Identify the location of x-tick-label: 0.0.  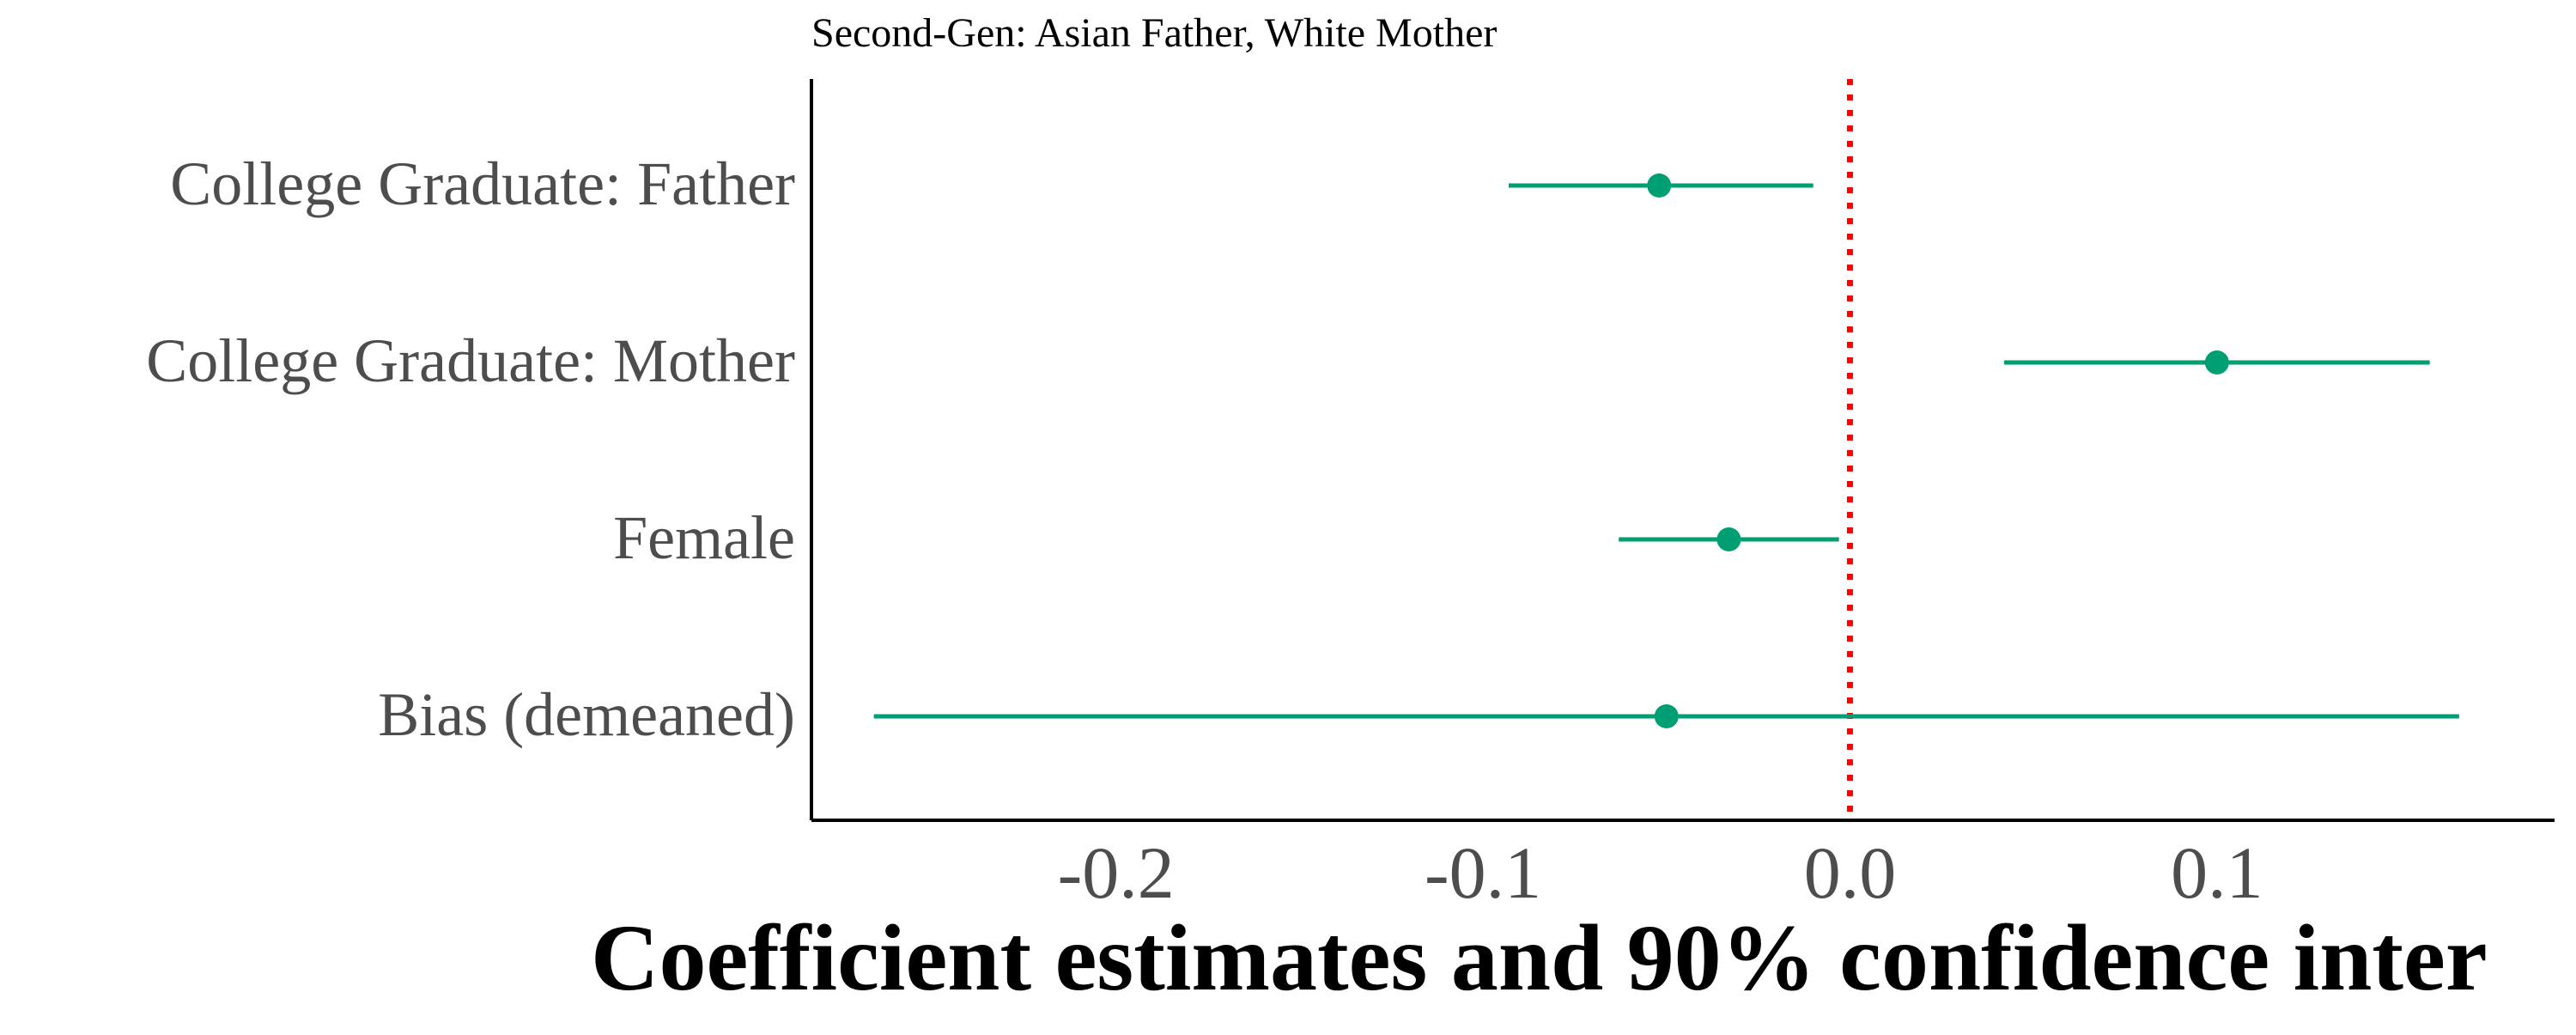
(1850, 872).